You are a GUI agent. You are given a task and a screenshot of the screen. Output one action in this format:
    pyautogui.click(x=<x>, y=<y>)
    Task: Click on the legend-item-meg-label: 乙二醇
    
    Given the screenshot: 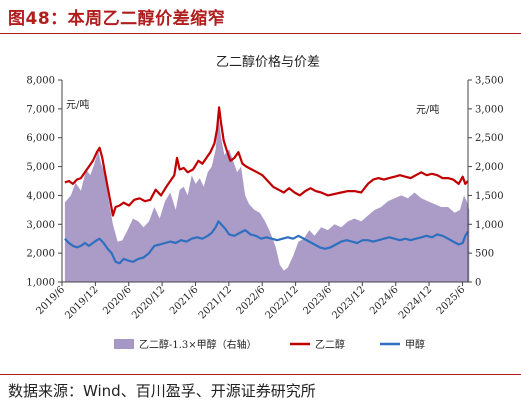 What is the action you would take?
    pyautogui.click(x=330, y=344)
    